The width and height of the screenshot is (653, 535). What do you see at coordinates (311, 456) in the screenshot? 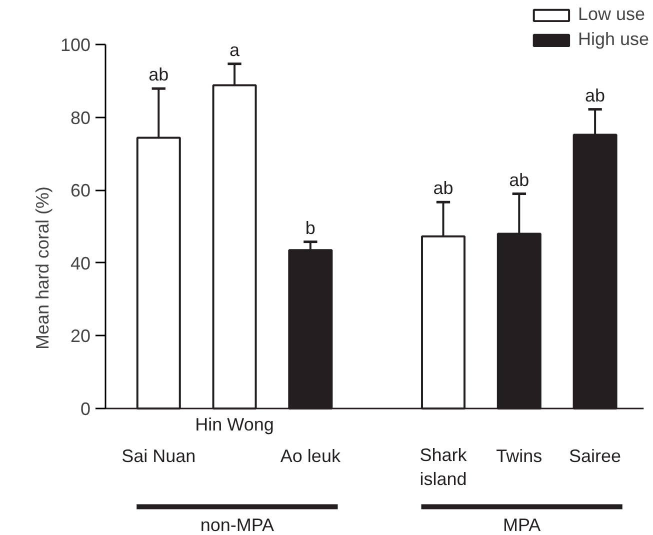
I see `x-tick-label: Ao leuk` at bounding box center [311, 456].